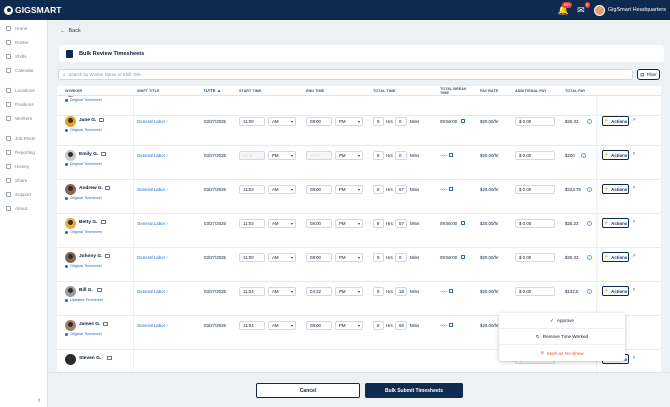  What do you see at coordinates (213, 90) in the screenshot?
I see `col-date: DATE ▲` at bounding box center [213, 90].